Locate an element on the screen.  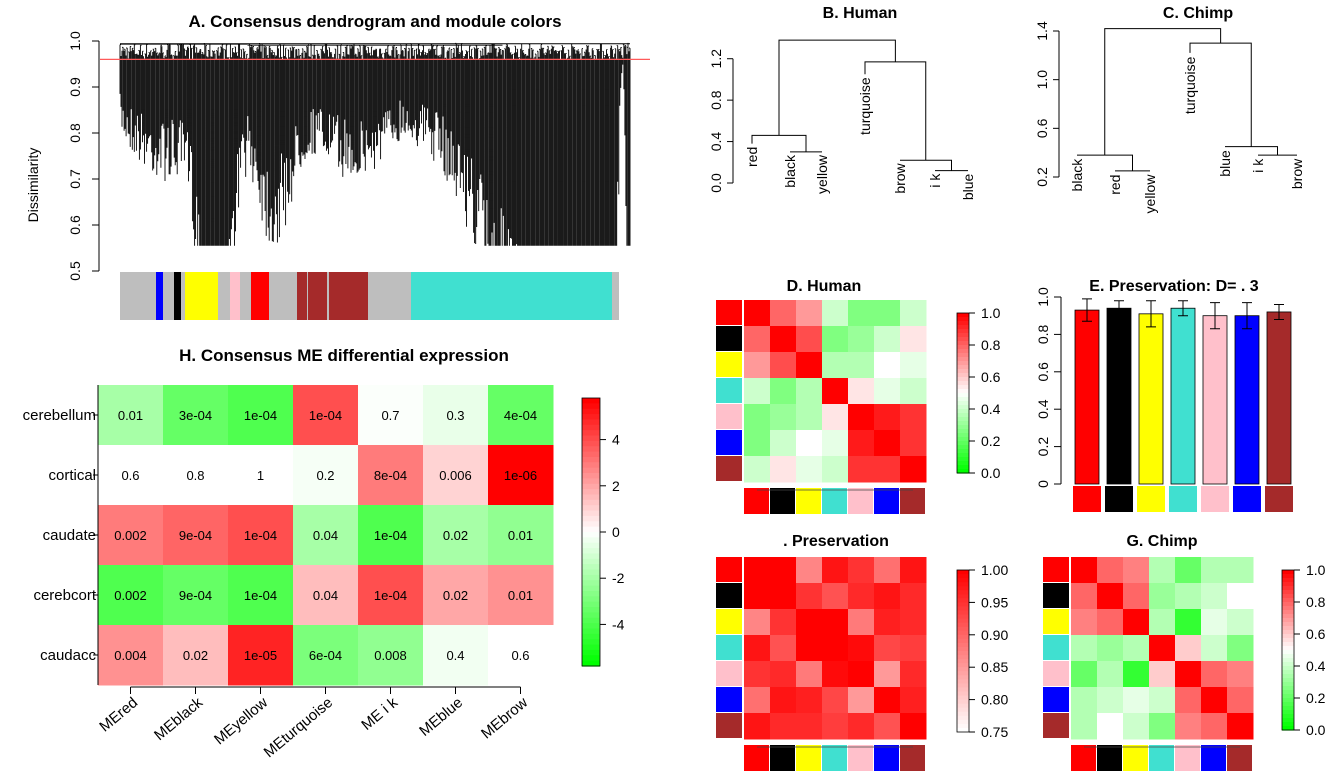
panel-d-row-color-pink is located at coordinates (729, 416).